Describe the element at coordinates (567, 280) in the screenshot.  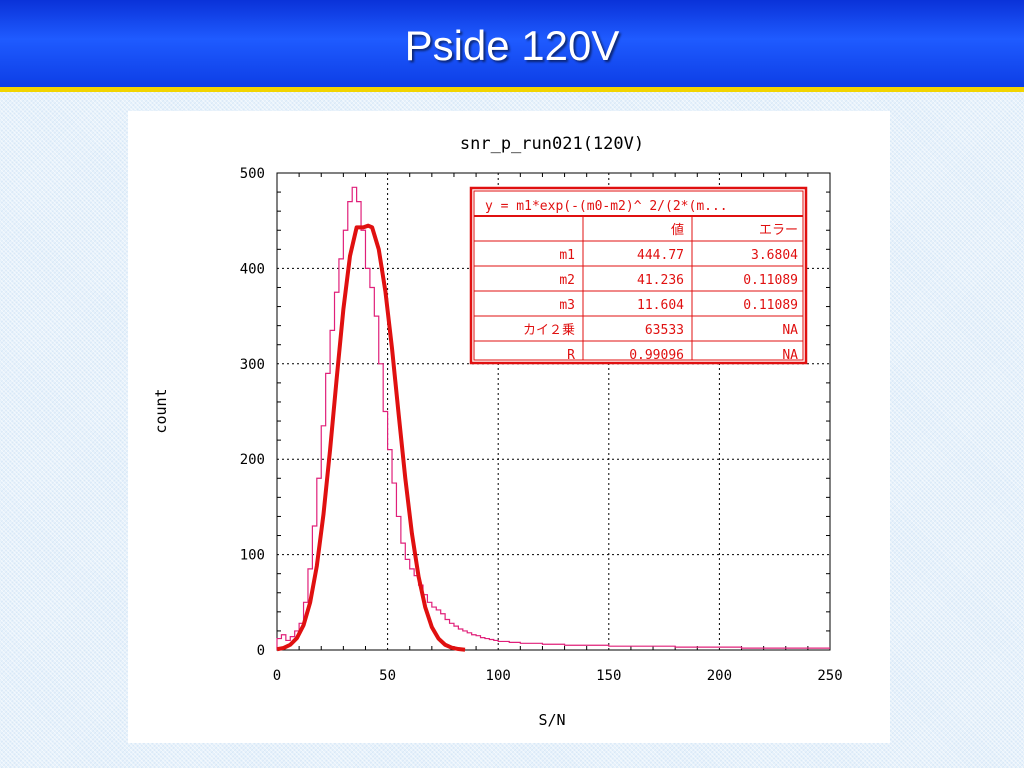
I see `fit-table-cell: m2` at that location.